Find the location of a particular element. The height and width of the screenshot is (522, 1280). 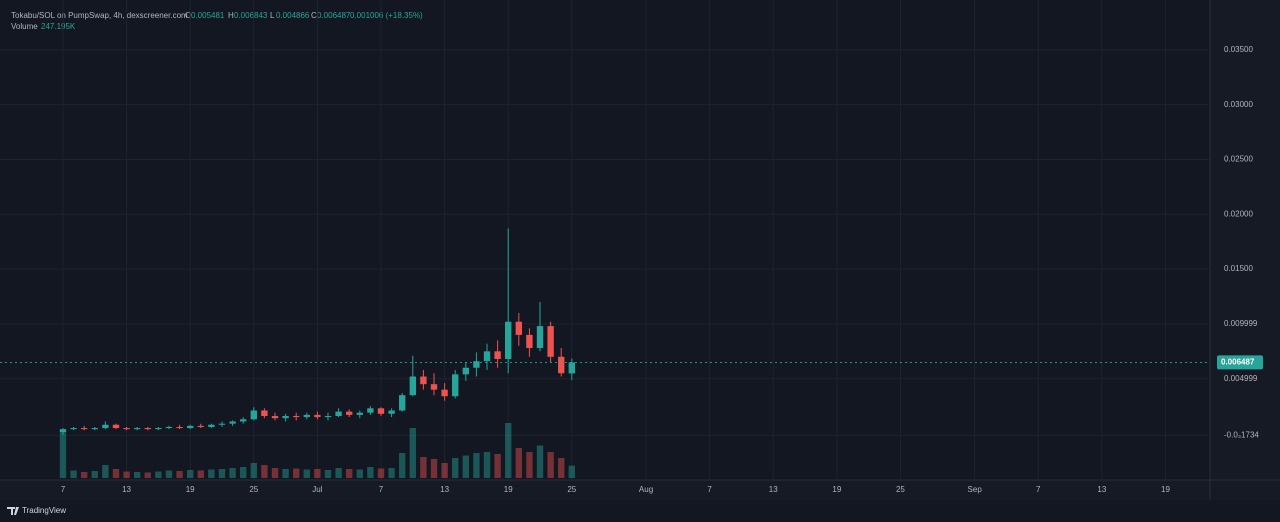

h-label: H is located at coordinates (231, 15).